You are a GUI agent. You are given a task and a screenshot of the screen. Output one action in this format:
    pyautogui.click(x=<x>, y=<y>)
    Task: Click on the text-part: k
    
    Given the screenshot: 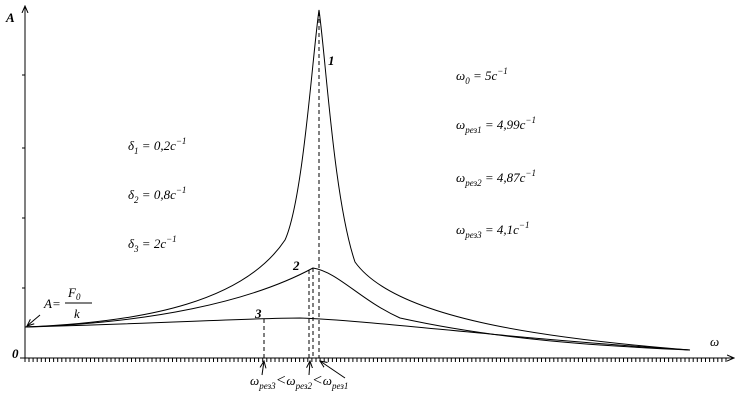 What is the action you would take?
    pyautogui.click(x=77, y=313)
    